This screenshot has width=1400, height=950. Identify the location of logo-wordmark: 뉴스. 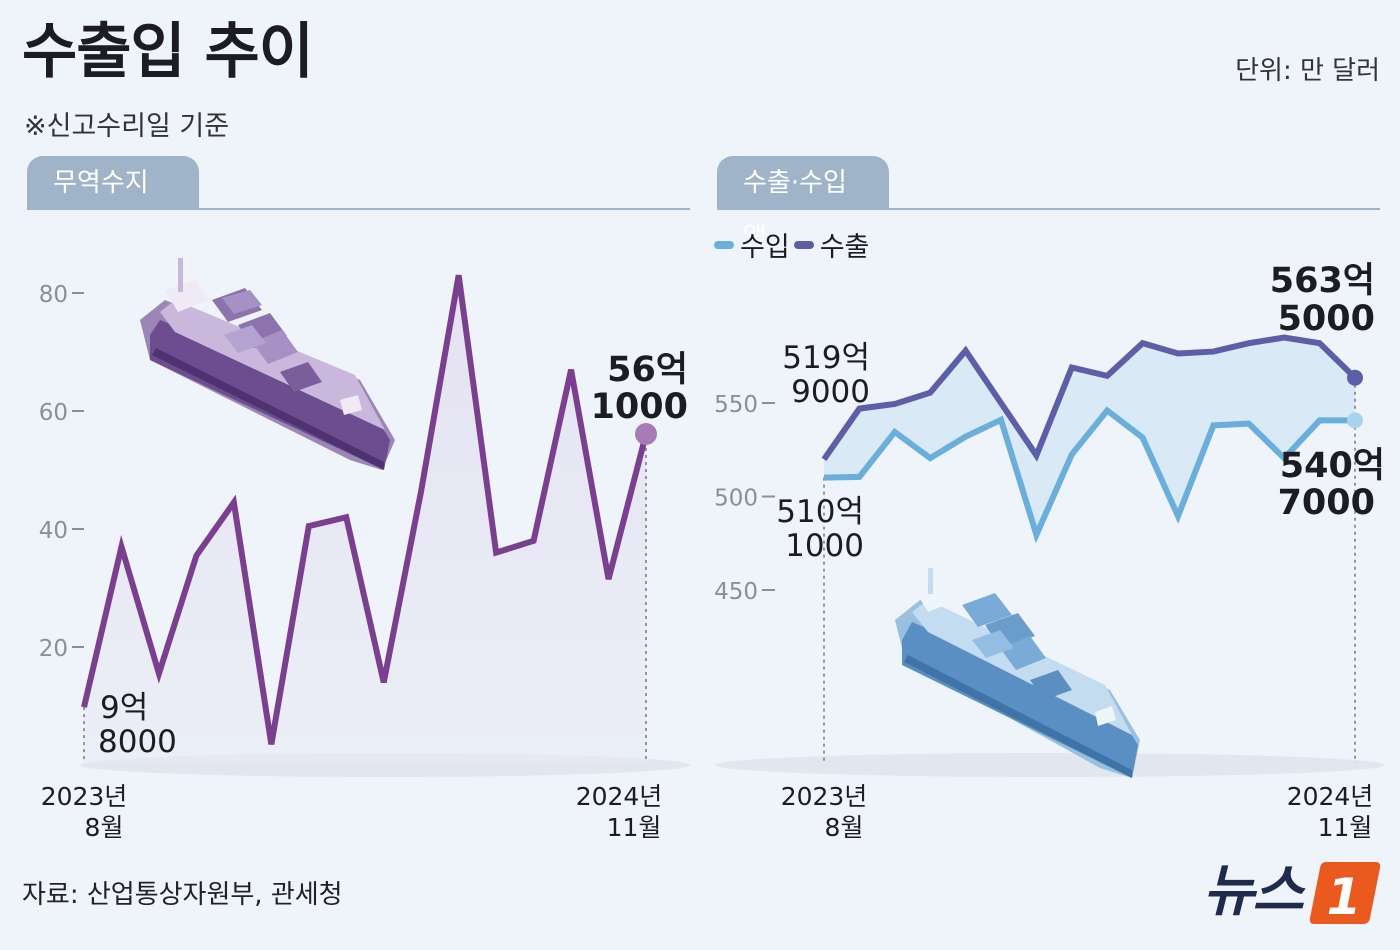
(1253, 891).